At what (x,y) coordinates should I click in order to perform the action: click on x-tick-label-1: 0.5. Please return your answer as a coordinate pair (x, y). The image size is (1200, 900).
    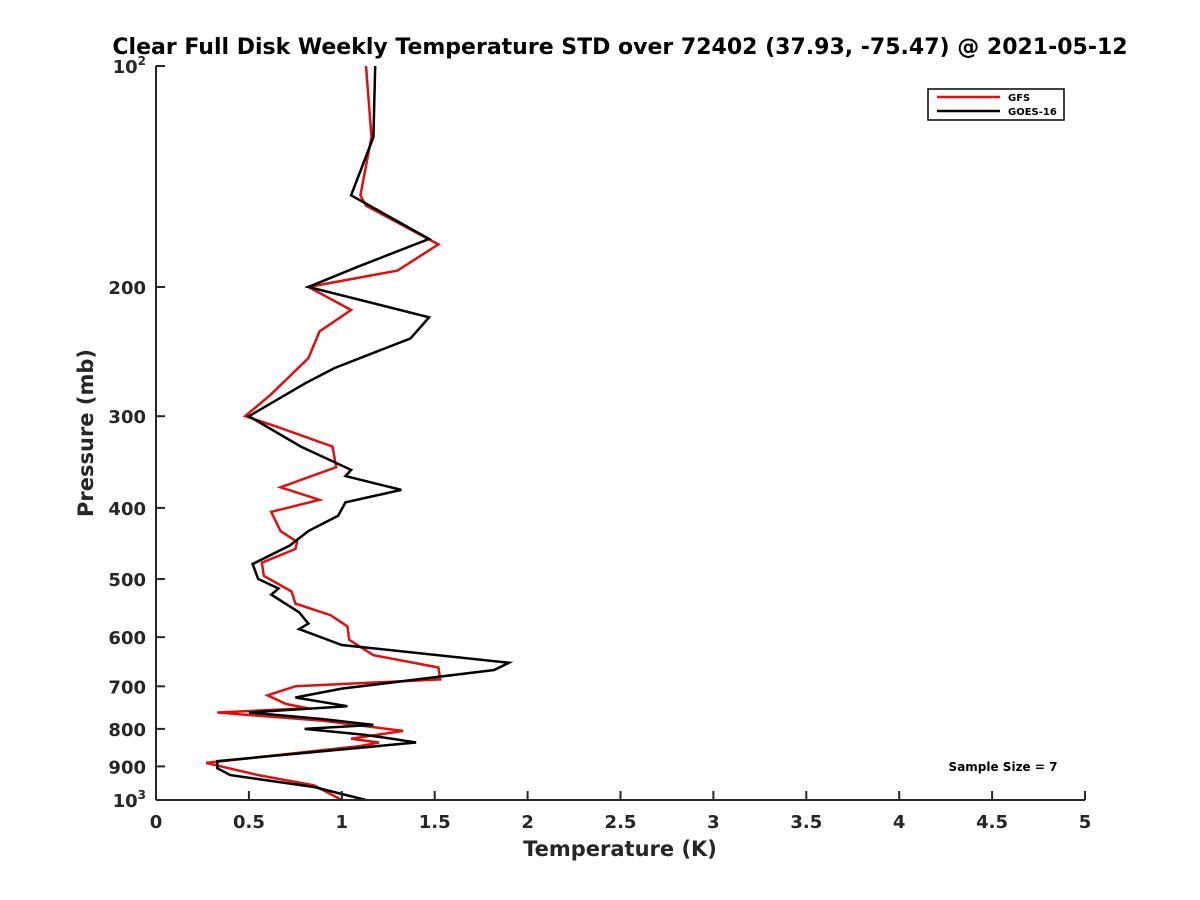
    Looking at the image, I should click on (249, 822).